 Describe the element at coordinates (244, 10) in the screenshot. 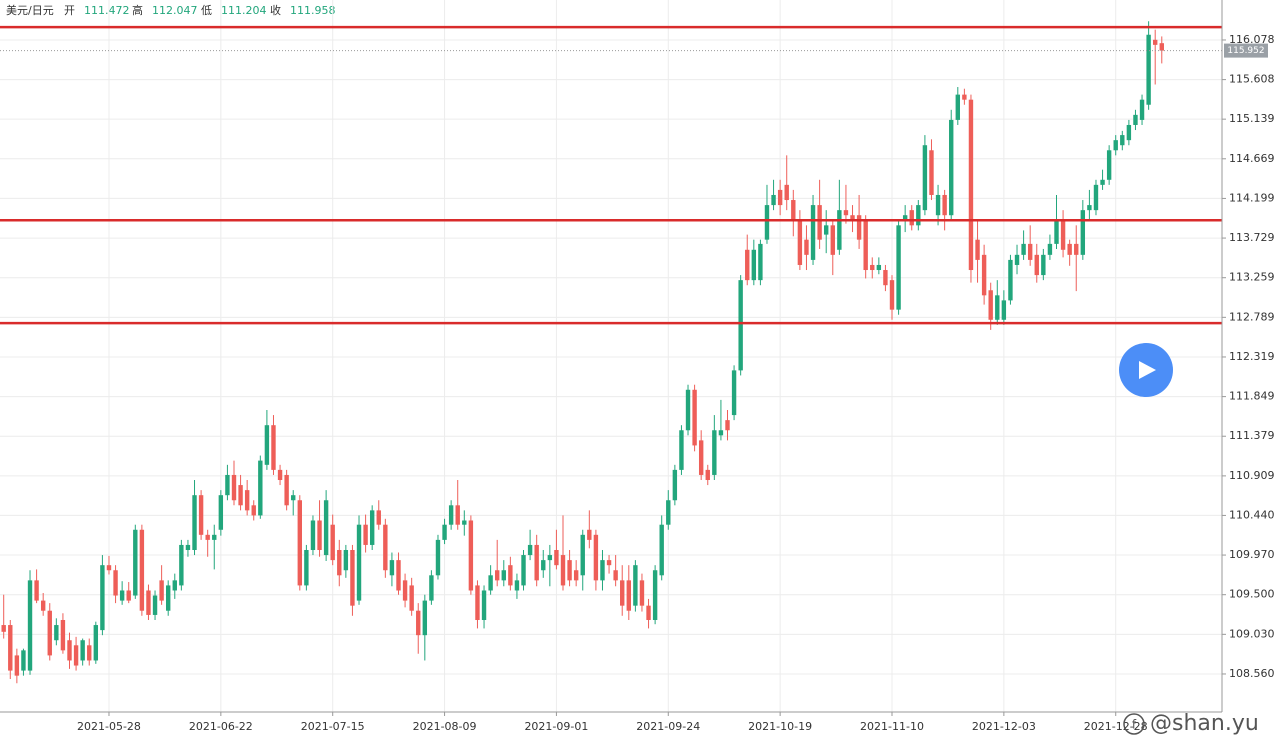

I see `field-value: 111.204` at that location.